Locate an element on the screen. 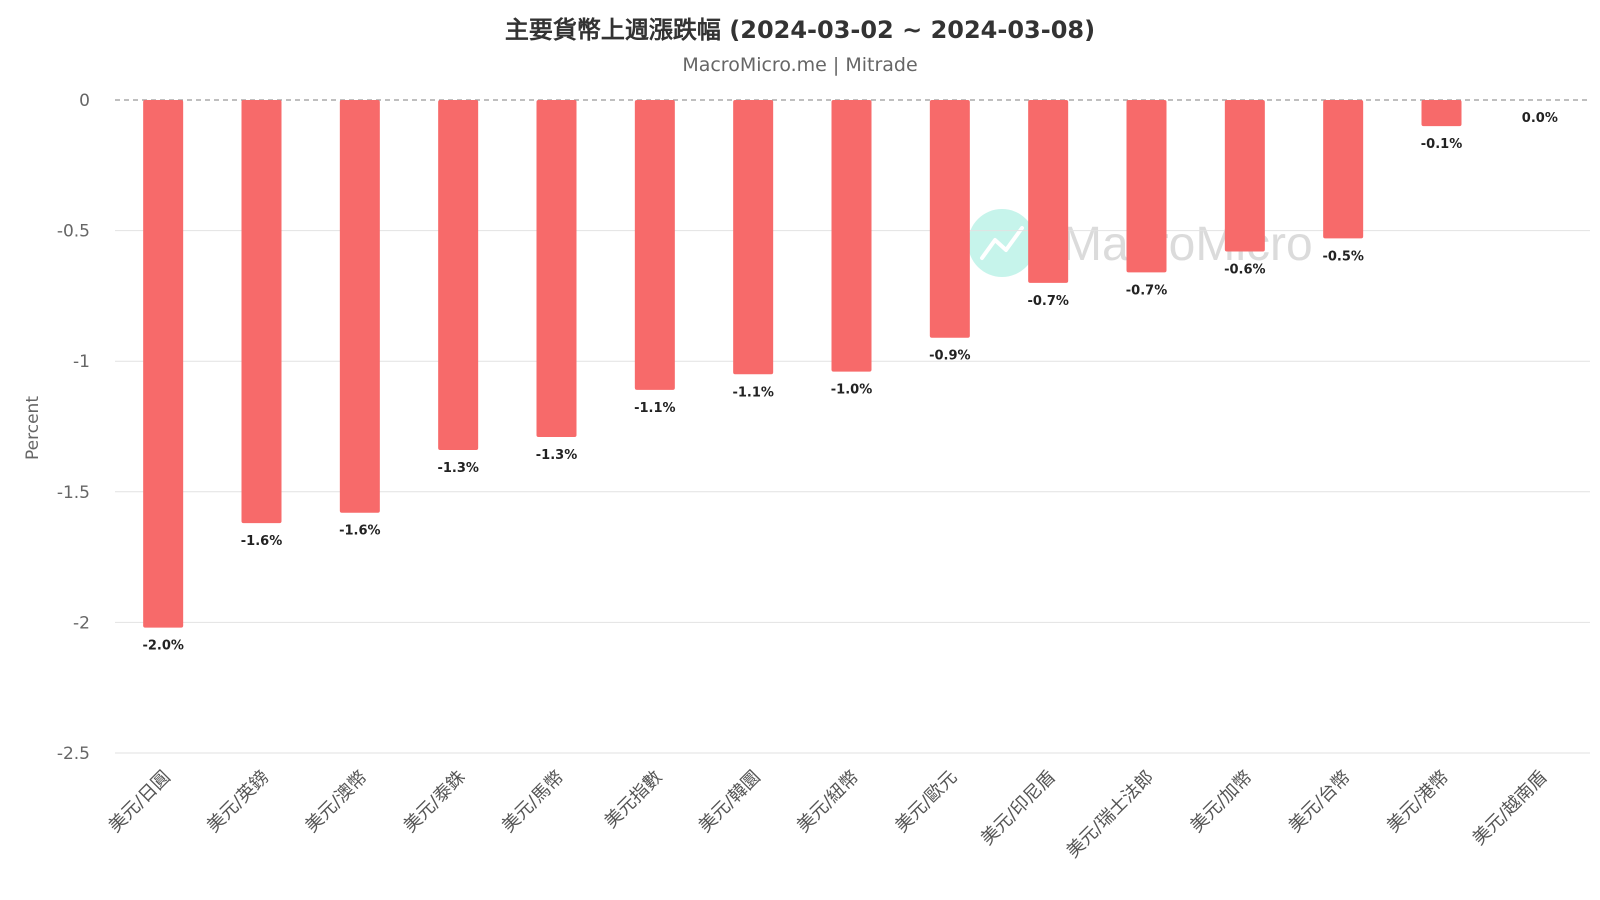 This screenshot has width=1600, height=900. x-tick-label: 美元/歐元 is located at coordinates (926, 802).